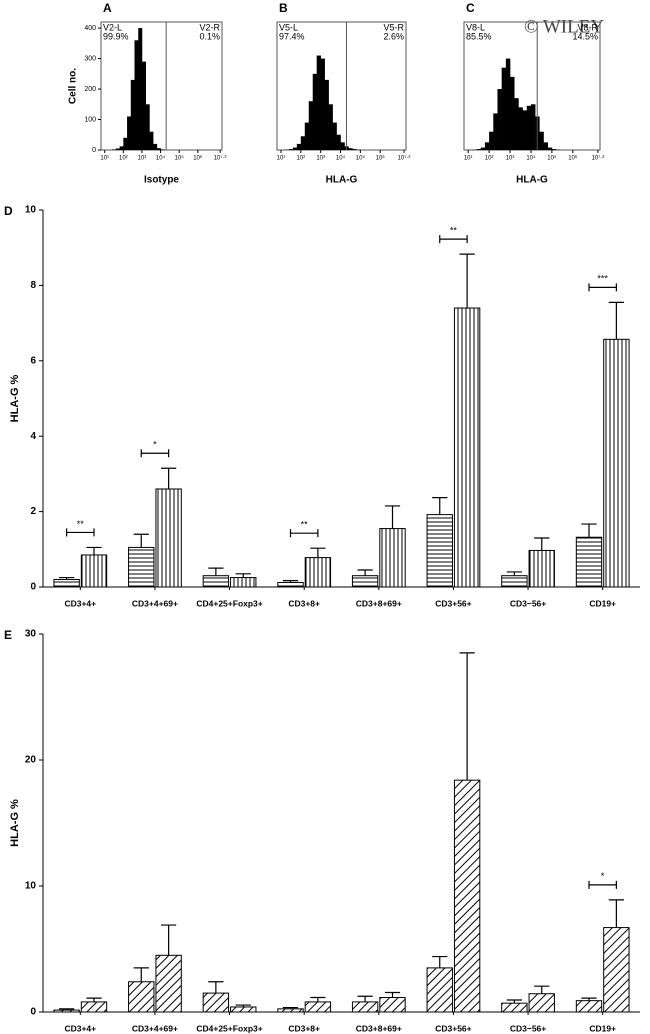  Describe the element at coordinates (404, 158) in the screenshot. I see `x-tick-label: 10⁷·²` at that location.